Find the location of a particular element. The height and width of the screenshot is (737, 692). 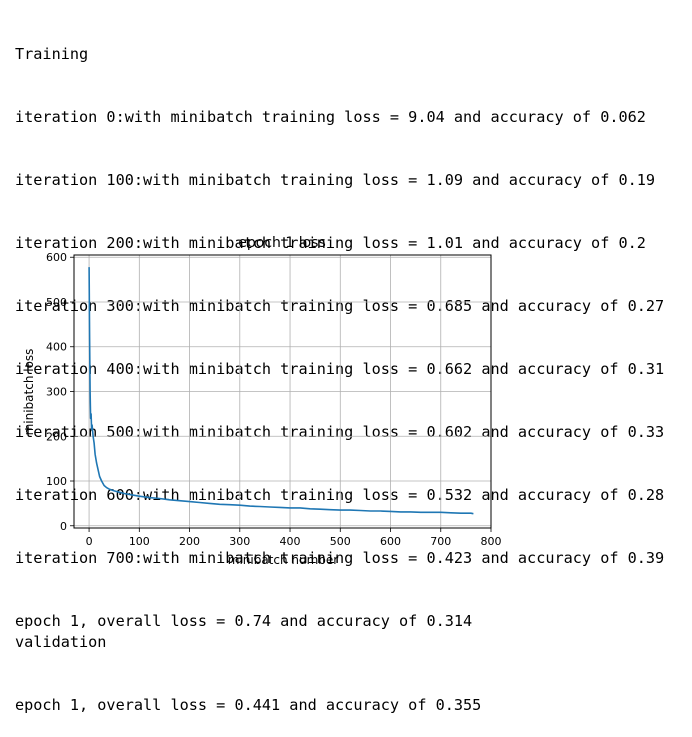

x-tick-label: 500 is located at coordinates (340, 541).